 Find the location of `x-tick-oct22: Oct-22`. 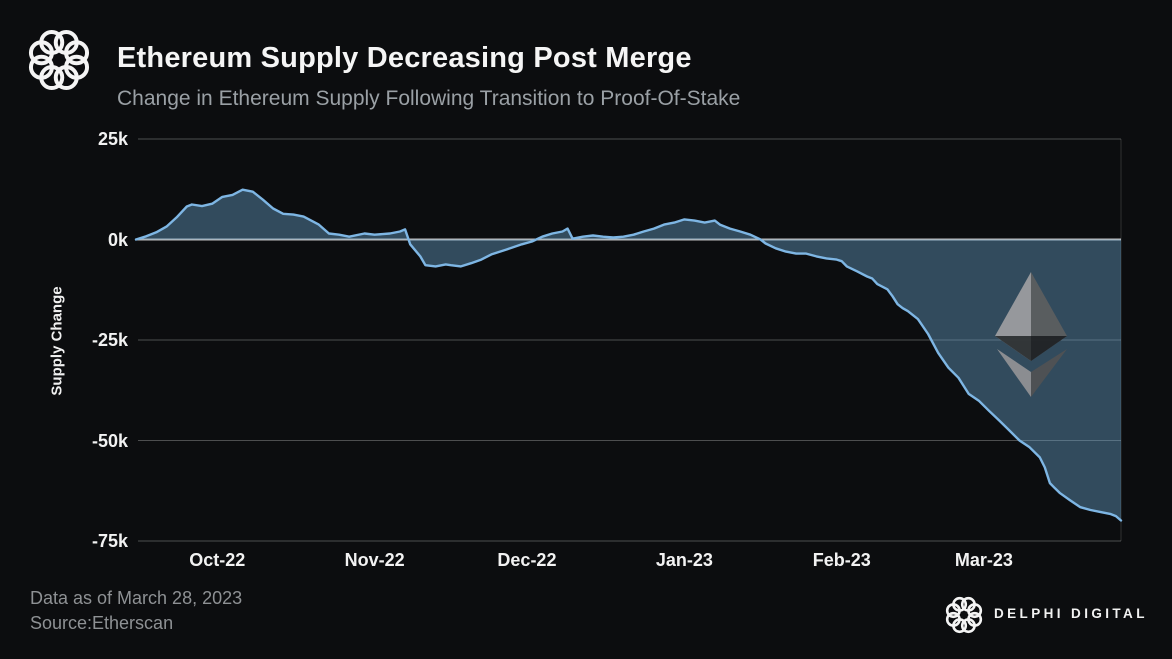

x-tick-oct22: Oct-22 is located at coordinates (217, 560).